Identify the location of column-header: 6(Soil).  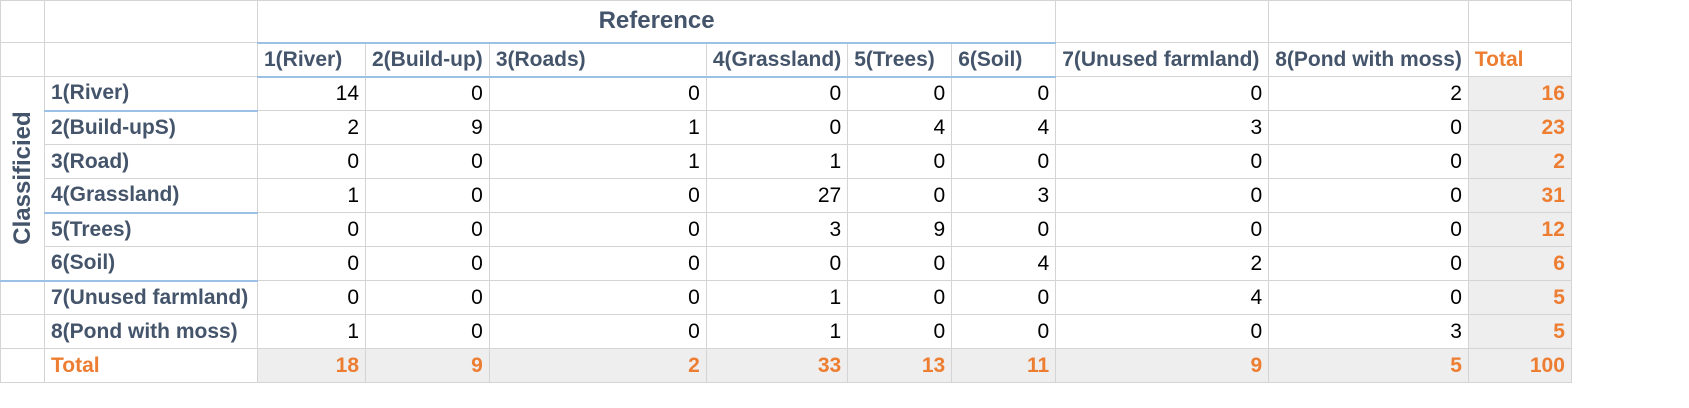
(1004, 60).